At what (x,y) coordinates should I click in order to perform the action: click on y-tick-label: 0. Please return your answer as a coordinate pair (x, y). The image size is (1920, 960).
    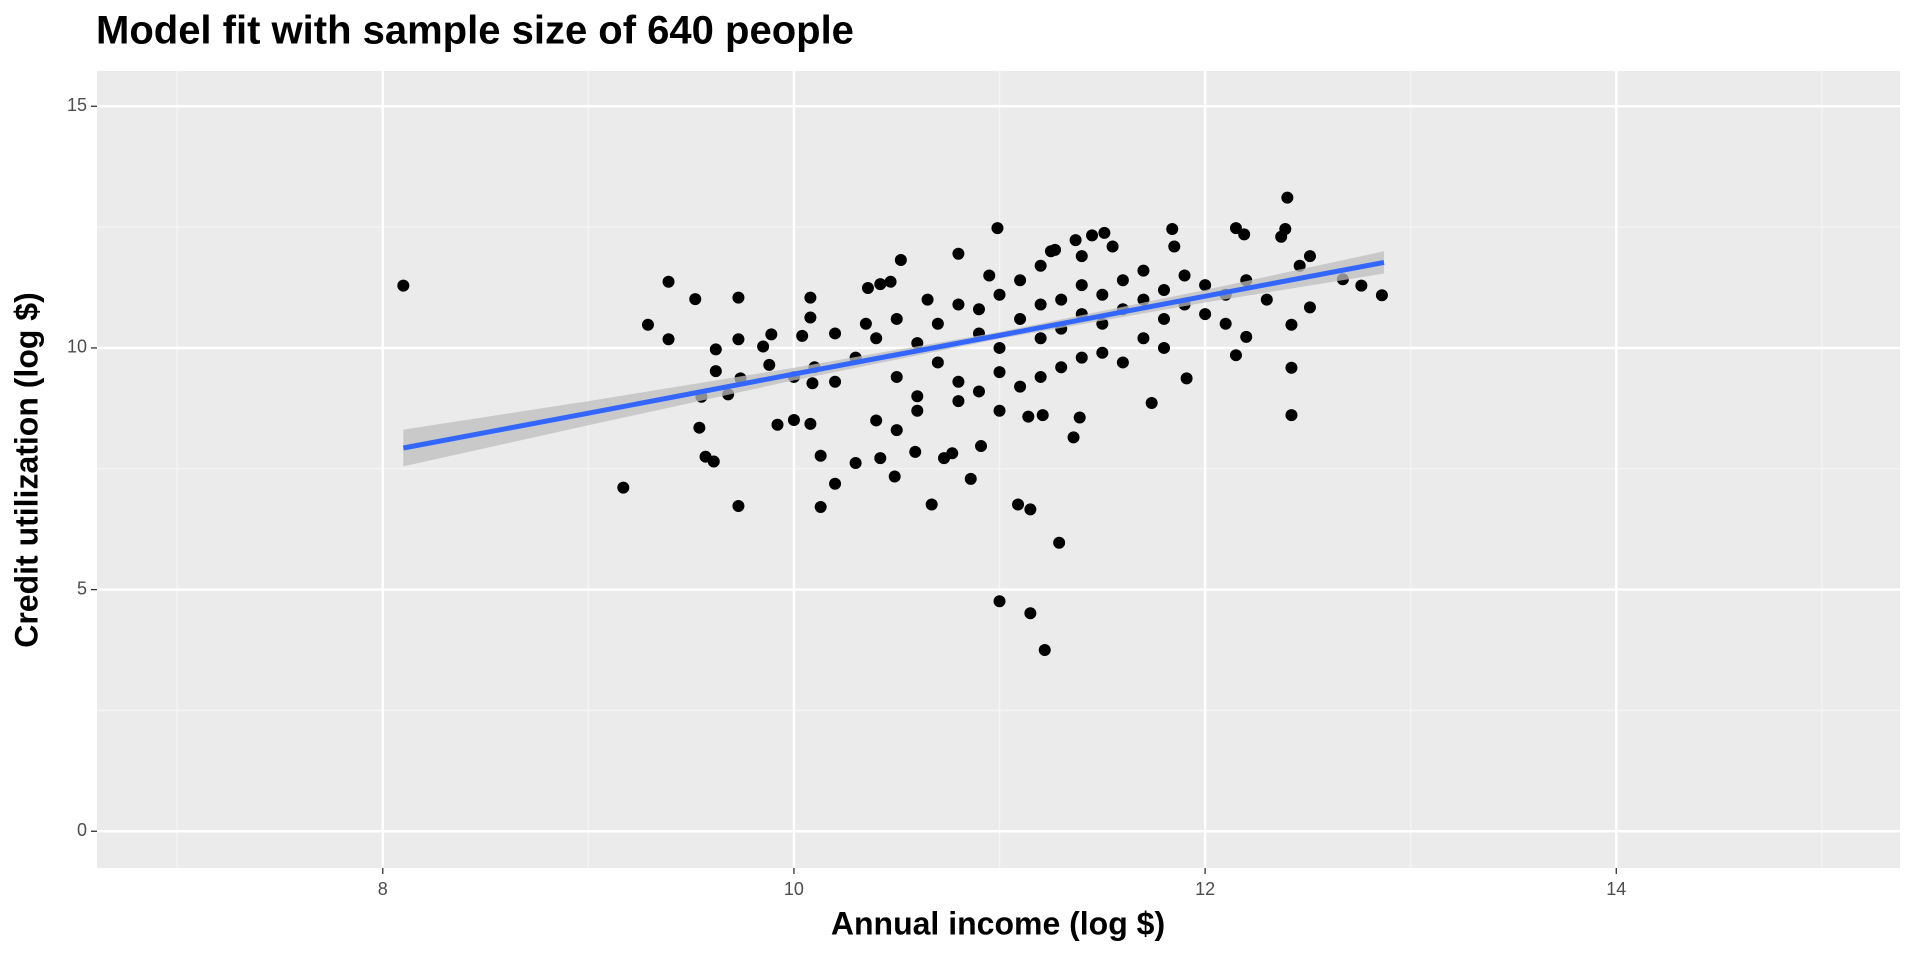
    Looking at the image, I should click on (82, 830).